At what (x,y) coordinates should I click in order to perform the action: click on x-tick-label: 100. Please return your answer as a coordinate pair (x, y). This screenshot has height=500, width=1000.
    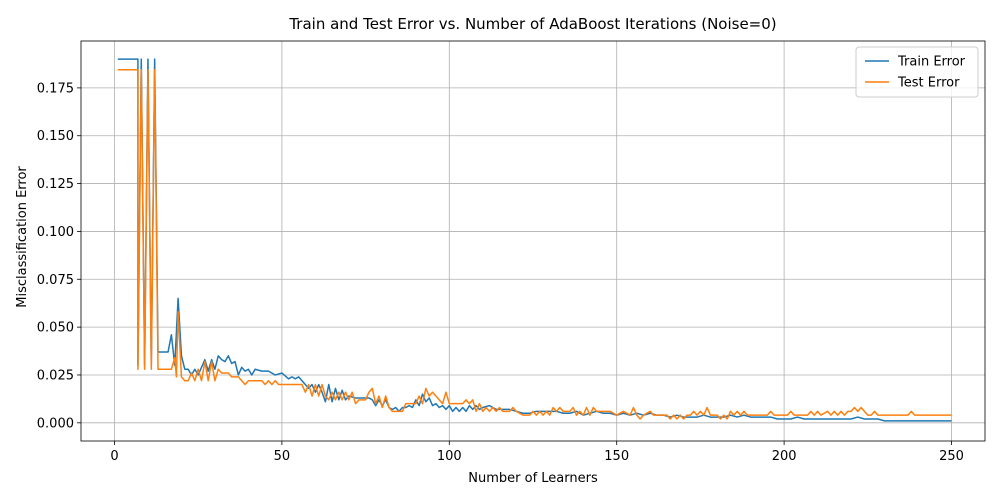
    Looking at the image, I should click on (449, 456).